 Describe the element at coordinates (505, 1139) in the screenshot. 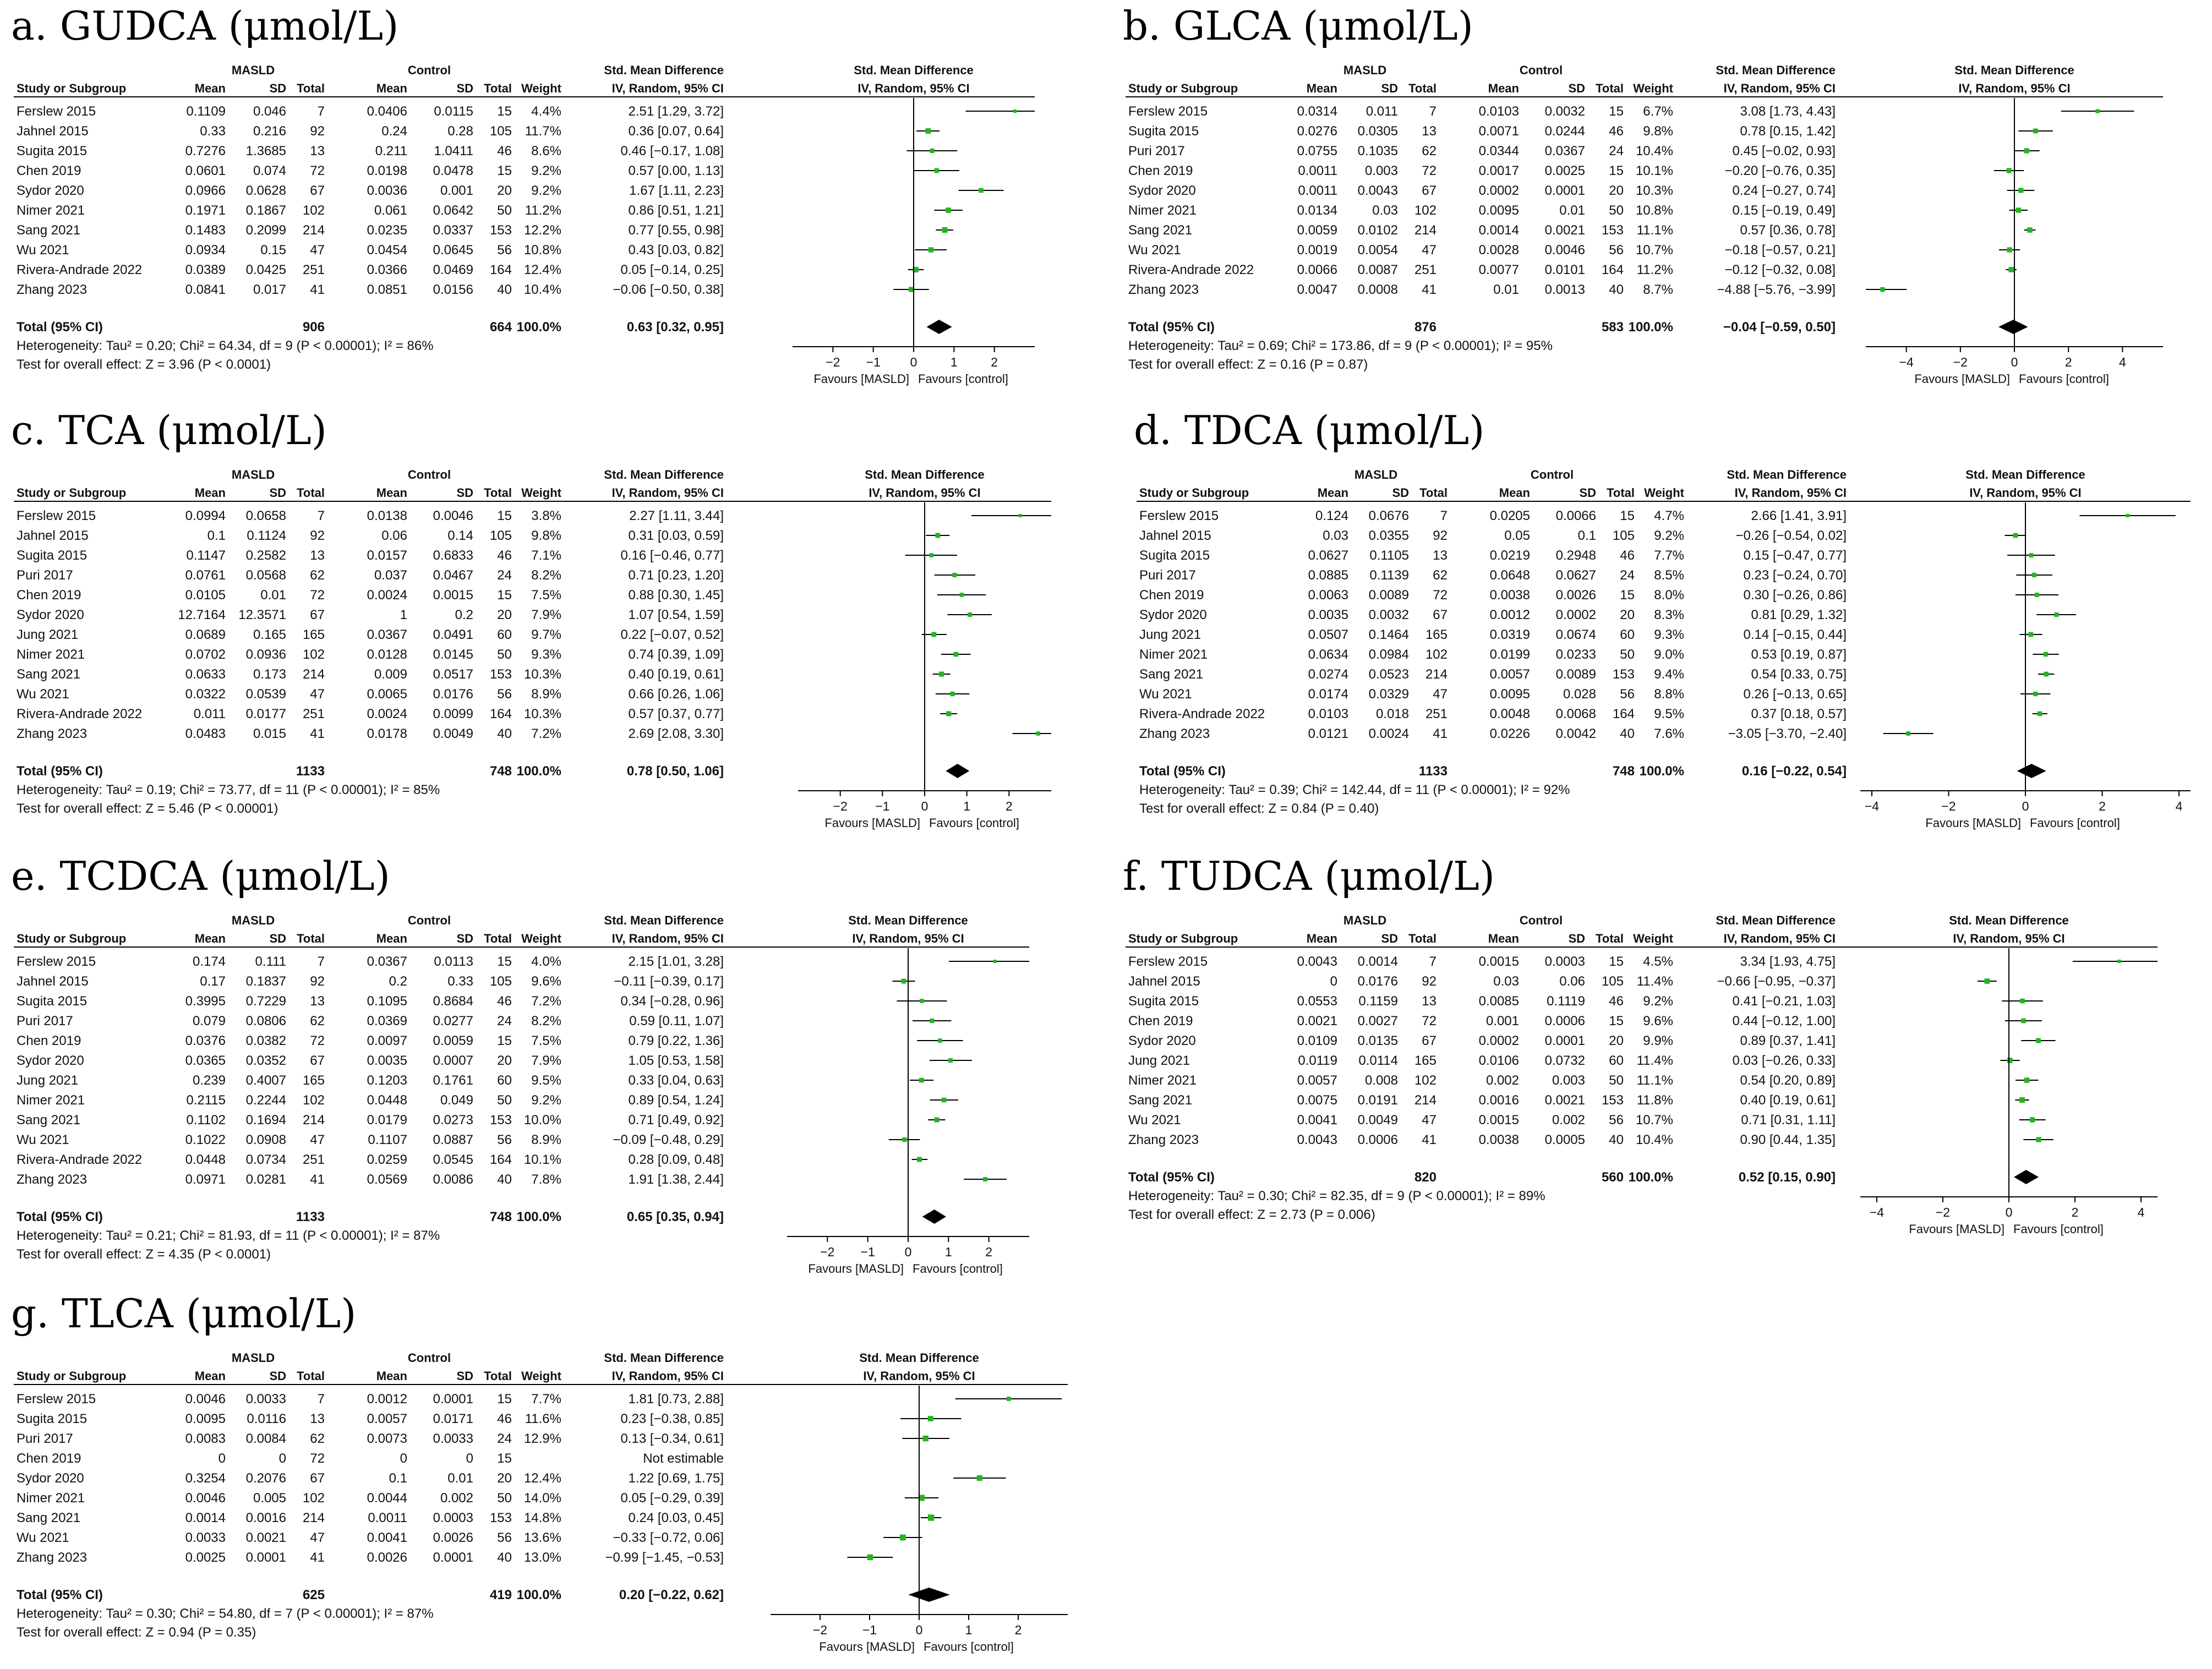

I see `panel-e-cell-n2: 56` at that location.